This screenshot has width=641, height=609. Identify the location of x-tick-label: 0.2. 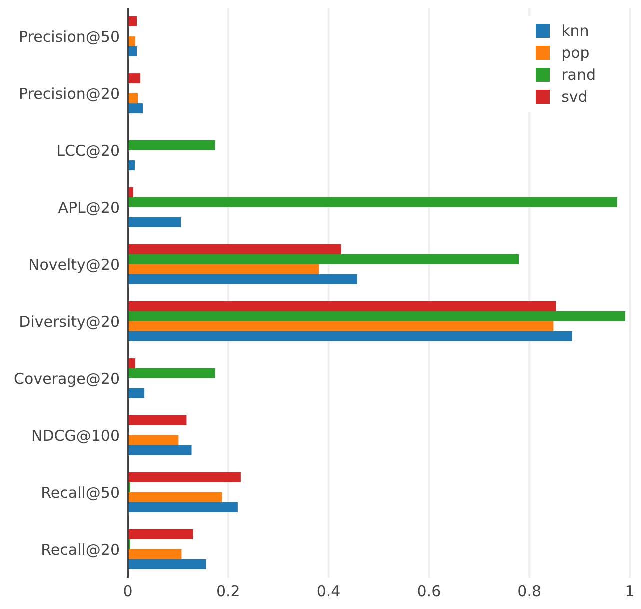
(228, 591).